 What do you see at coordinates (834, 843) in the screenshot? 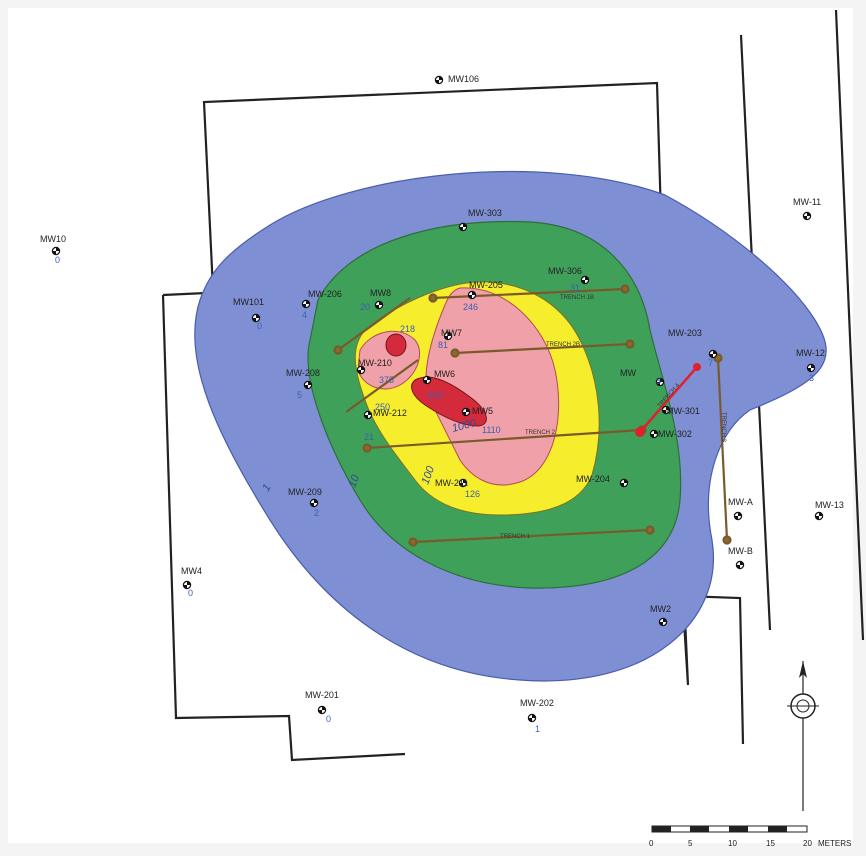
I see `scale-unit: METERS` at bounding box center [834, 843].